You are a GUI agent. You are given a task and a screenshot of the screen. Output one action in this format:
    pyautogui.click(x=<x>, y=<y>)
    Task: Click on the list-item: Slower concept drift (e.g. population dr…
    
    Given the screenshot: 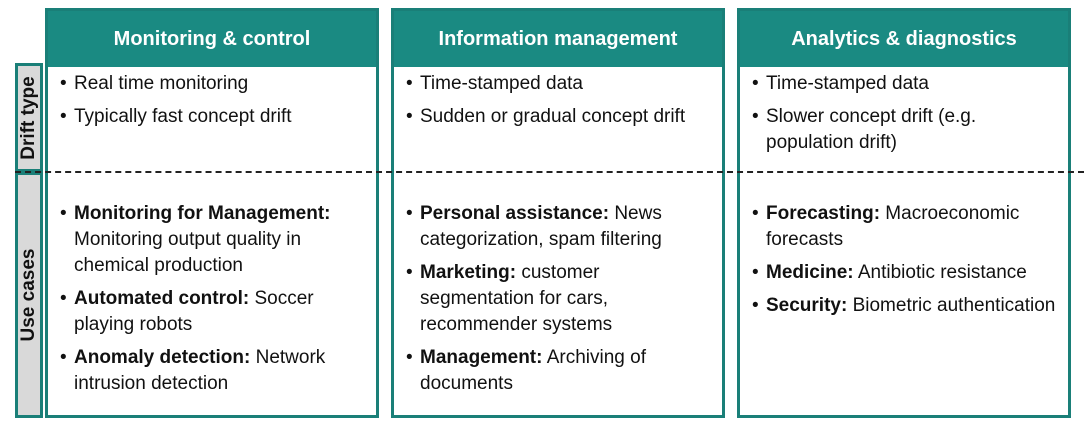 What is the action you would take?
    pyautogui.click(x=907, y=130)
    